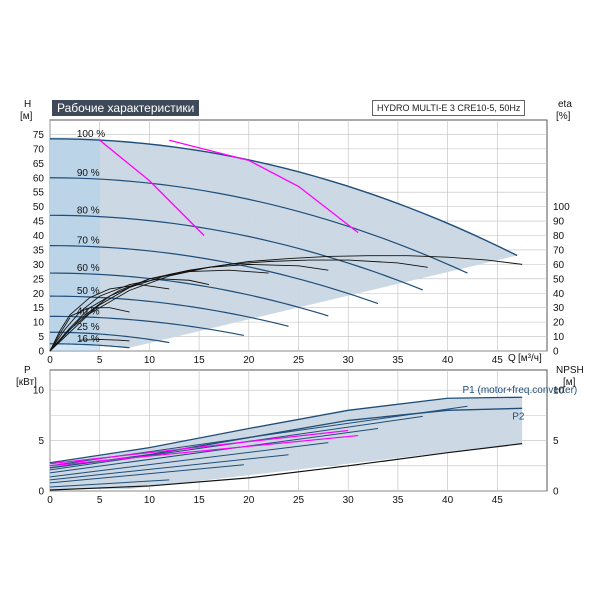  Describe the element at coordinates (563, 116) in the screenshot. I see `eta-axis-unit: [%]` at that location.